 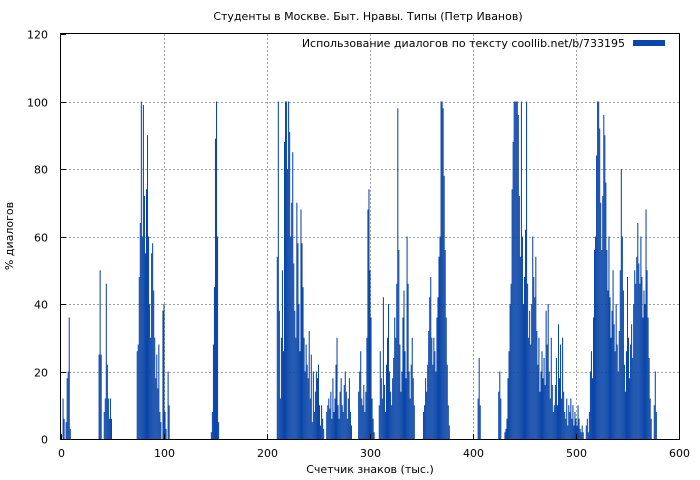 What do you see at coordinates (473, 453) in the screenshot?
I see `x-tick-label: 400` at bounding box center [473, 453].